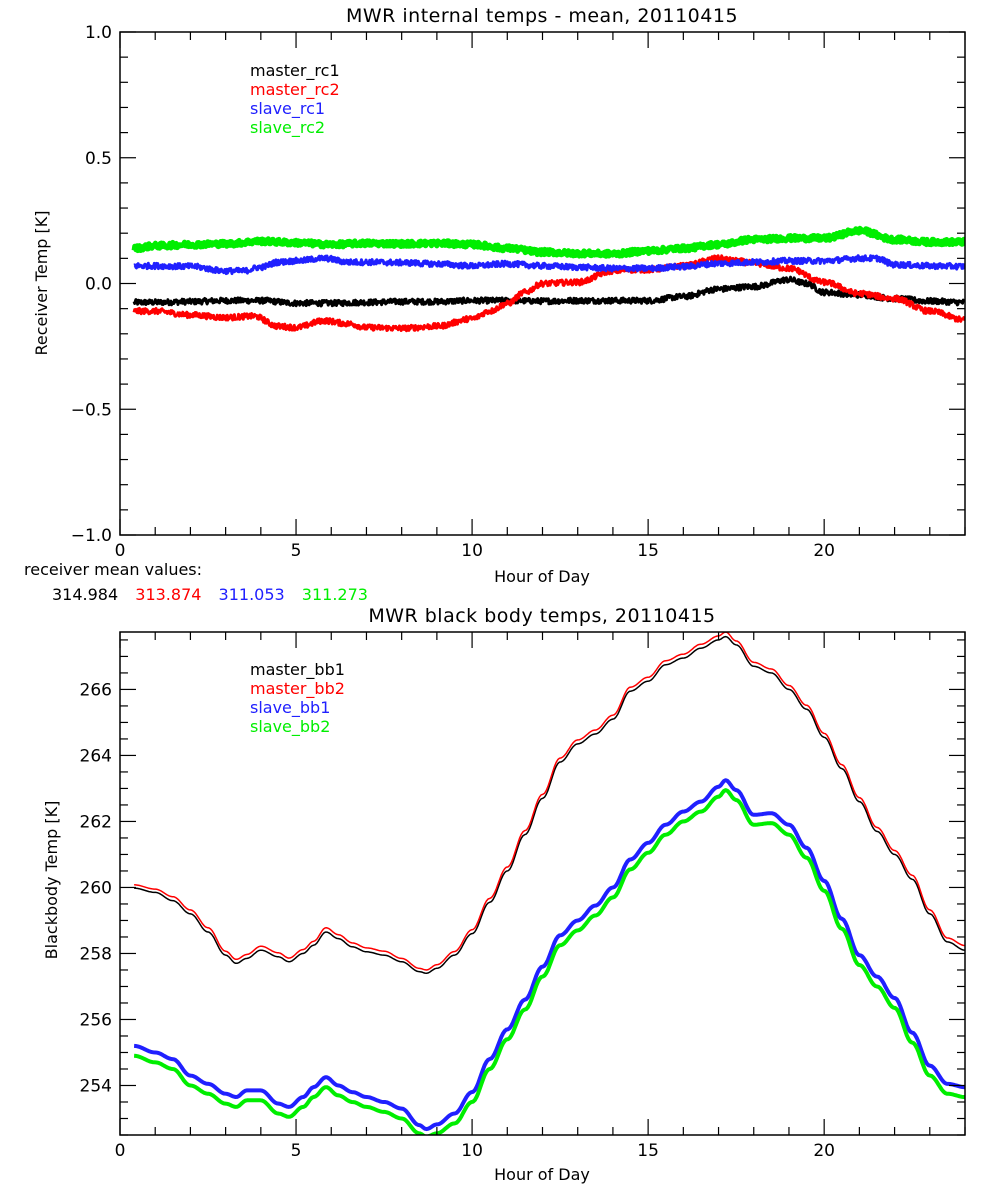  Describe the element at coordinates (91, 536) in the screenshot. I see `y-tick-label: −1.0` at that location.